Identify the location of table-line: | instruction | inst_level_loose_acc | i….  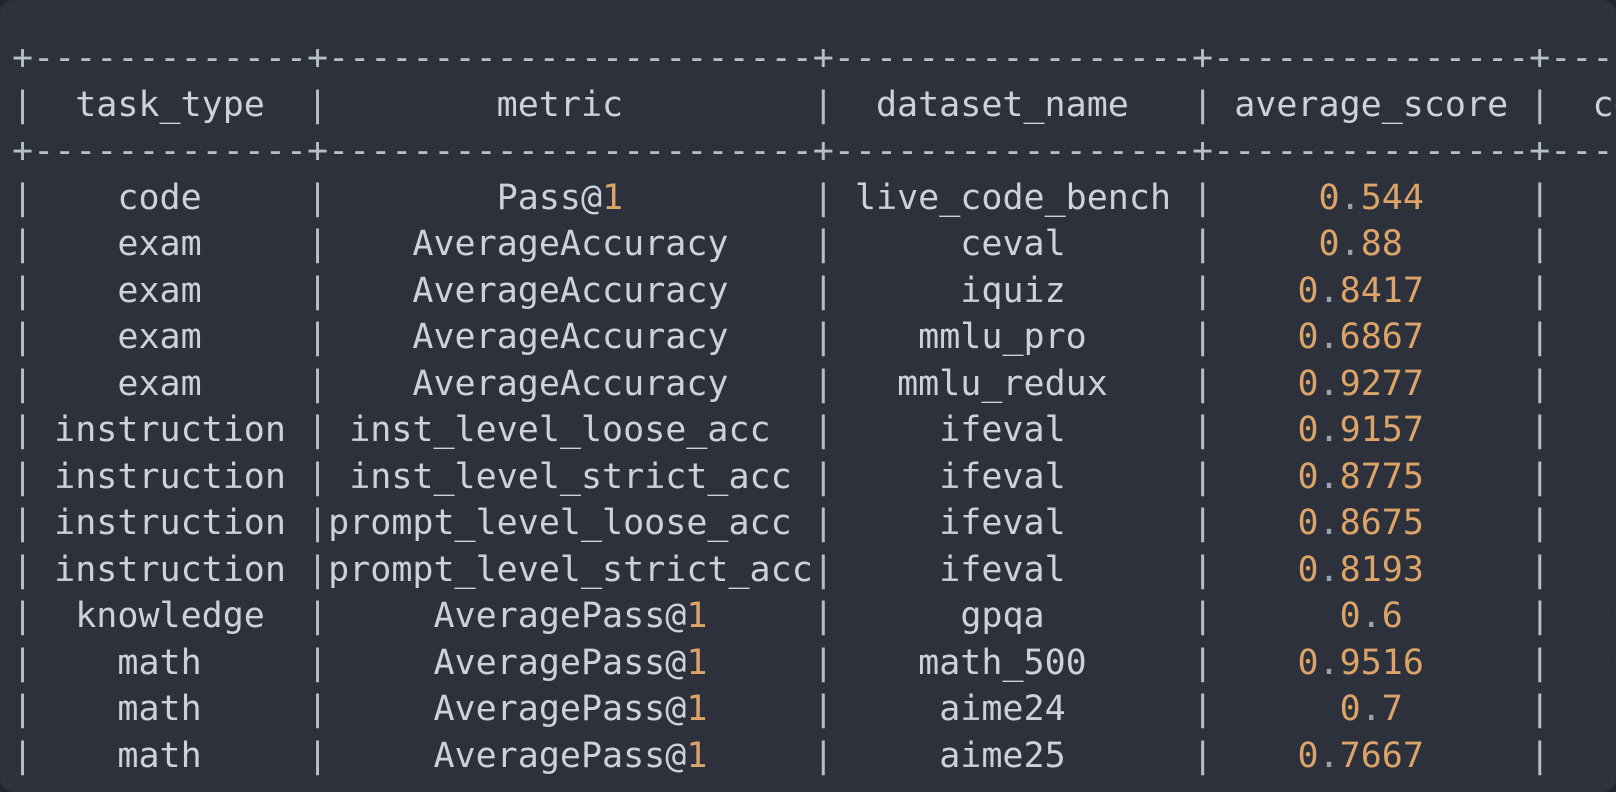
(814, 430).